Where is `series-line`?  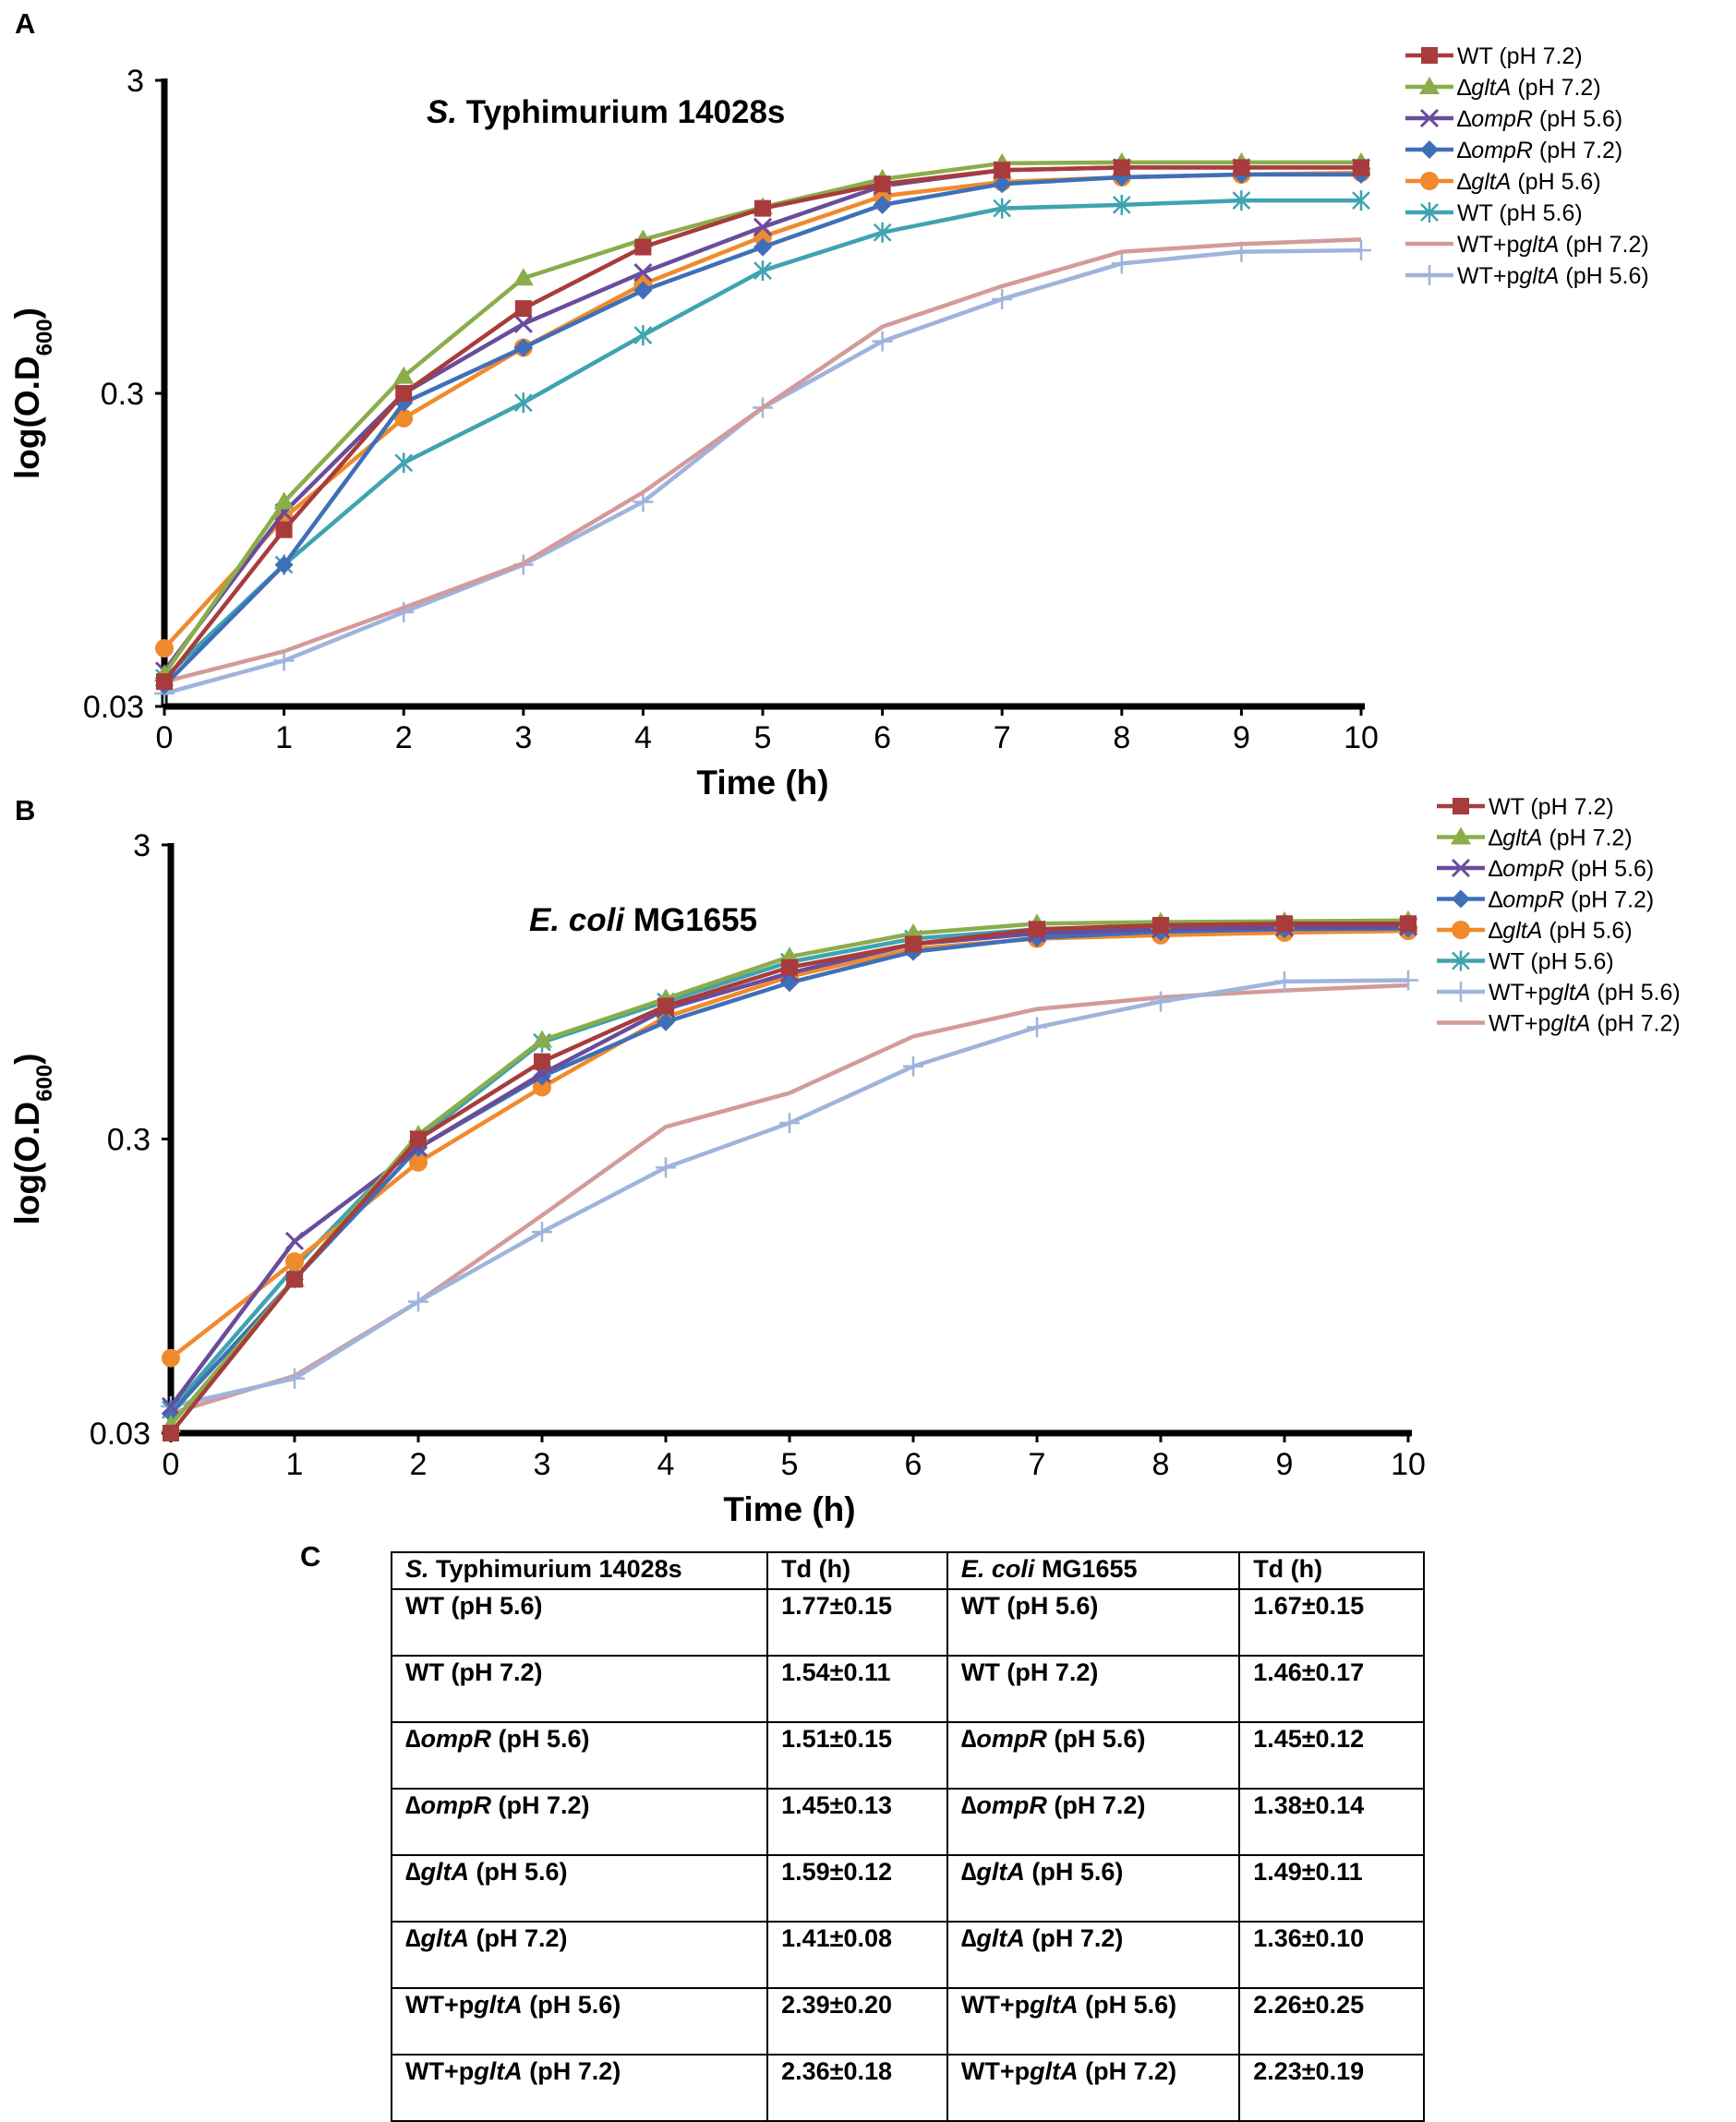
series-line is located at coordinates (789, 1199).